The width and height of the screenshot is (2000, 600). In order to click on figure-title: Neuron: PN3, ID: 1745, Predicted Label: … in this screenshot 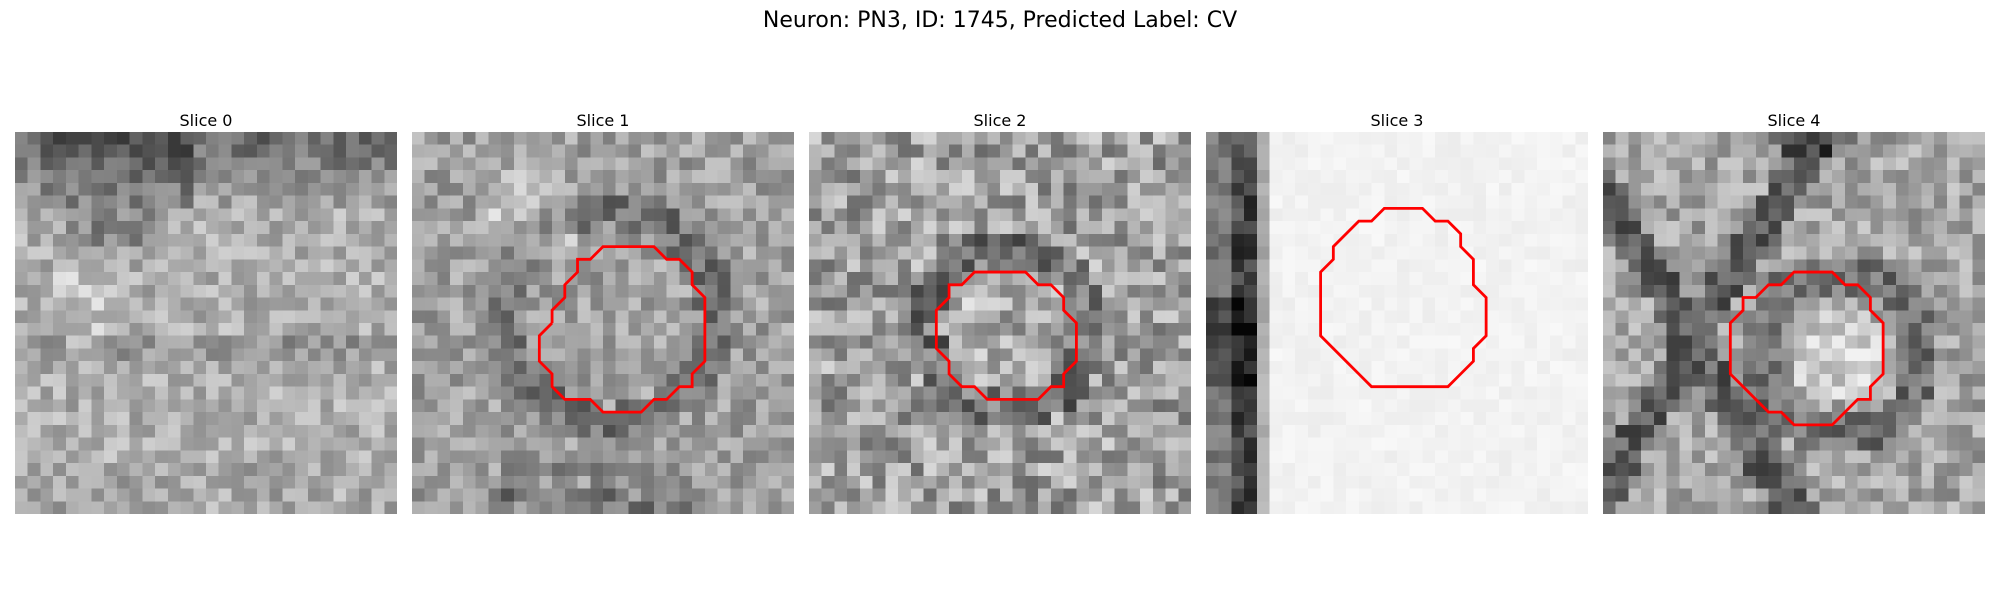, I will do `click(1000, 20)`.